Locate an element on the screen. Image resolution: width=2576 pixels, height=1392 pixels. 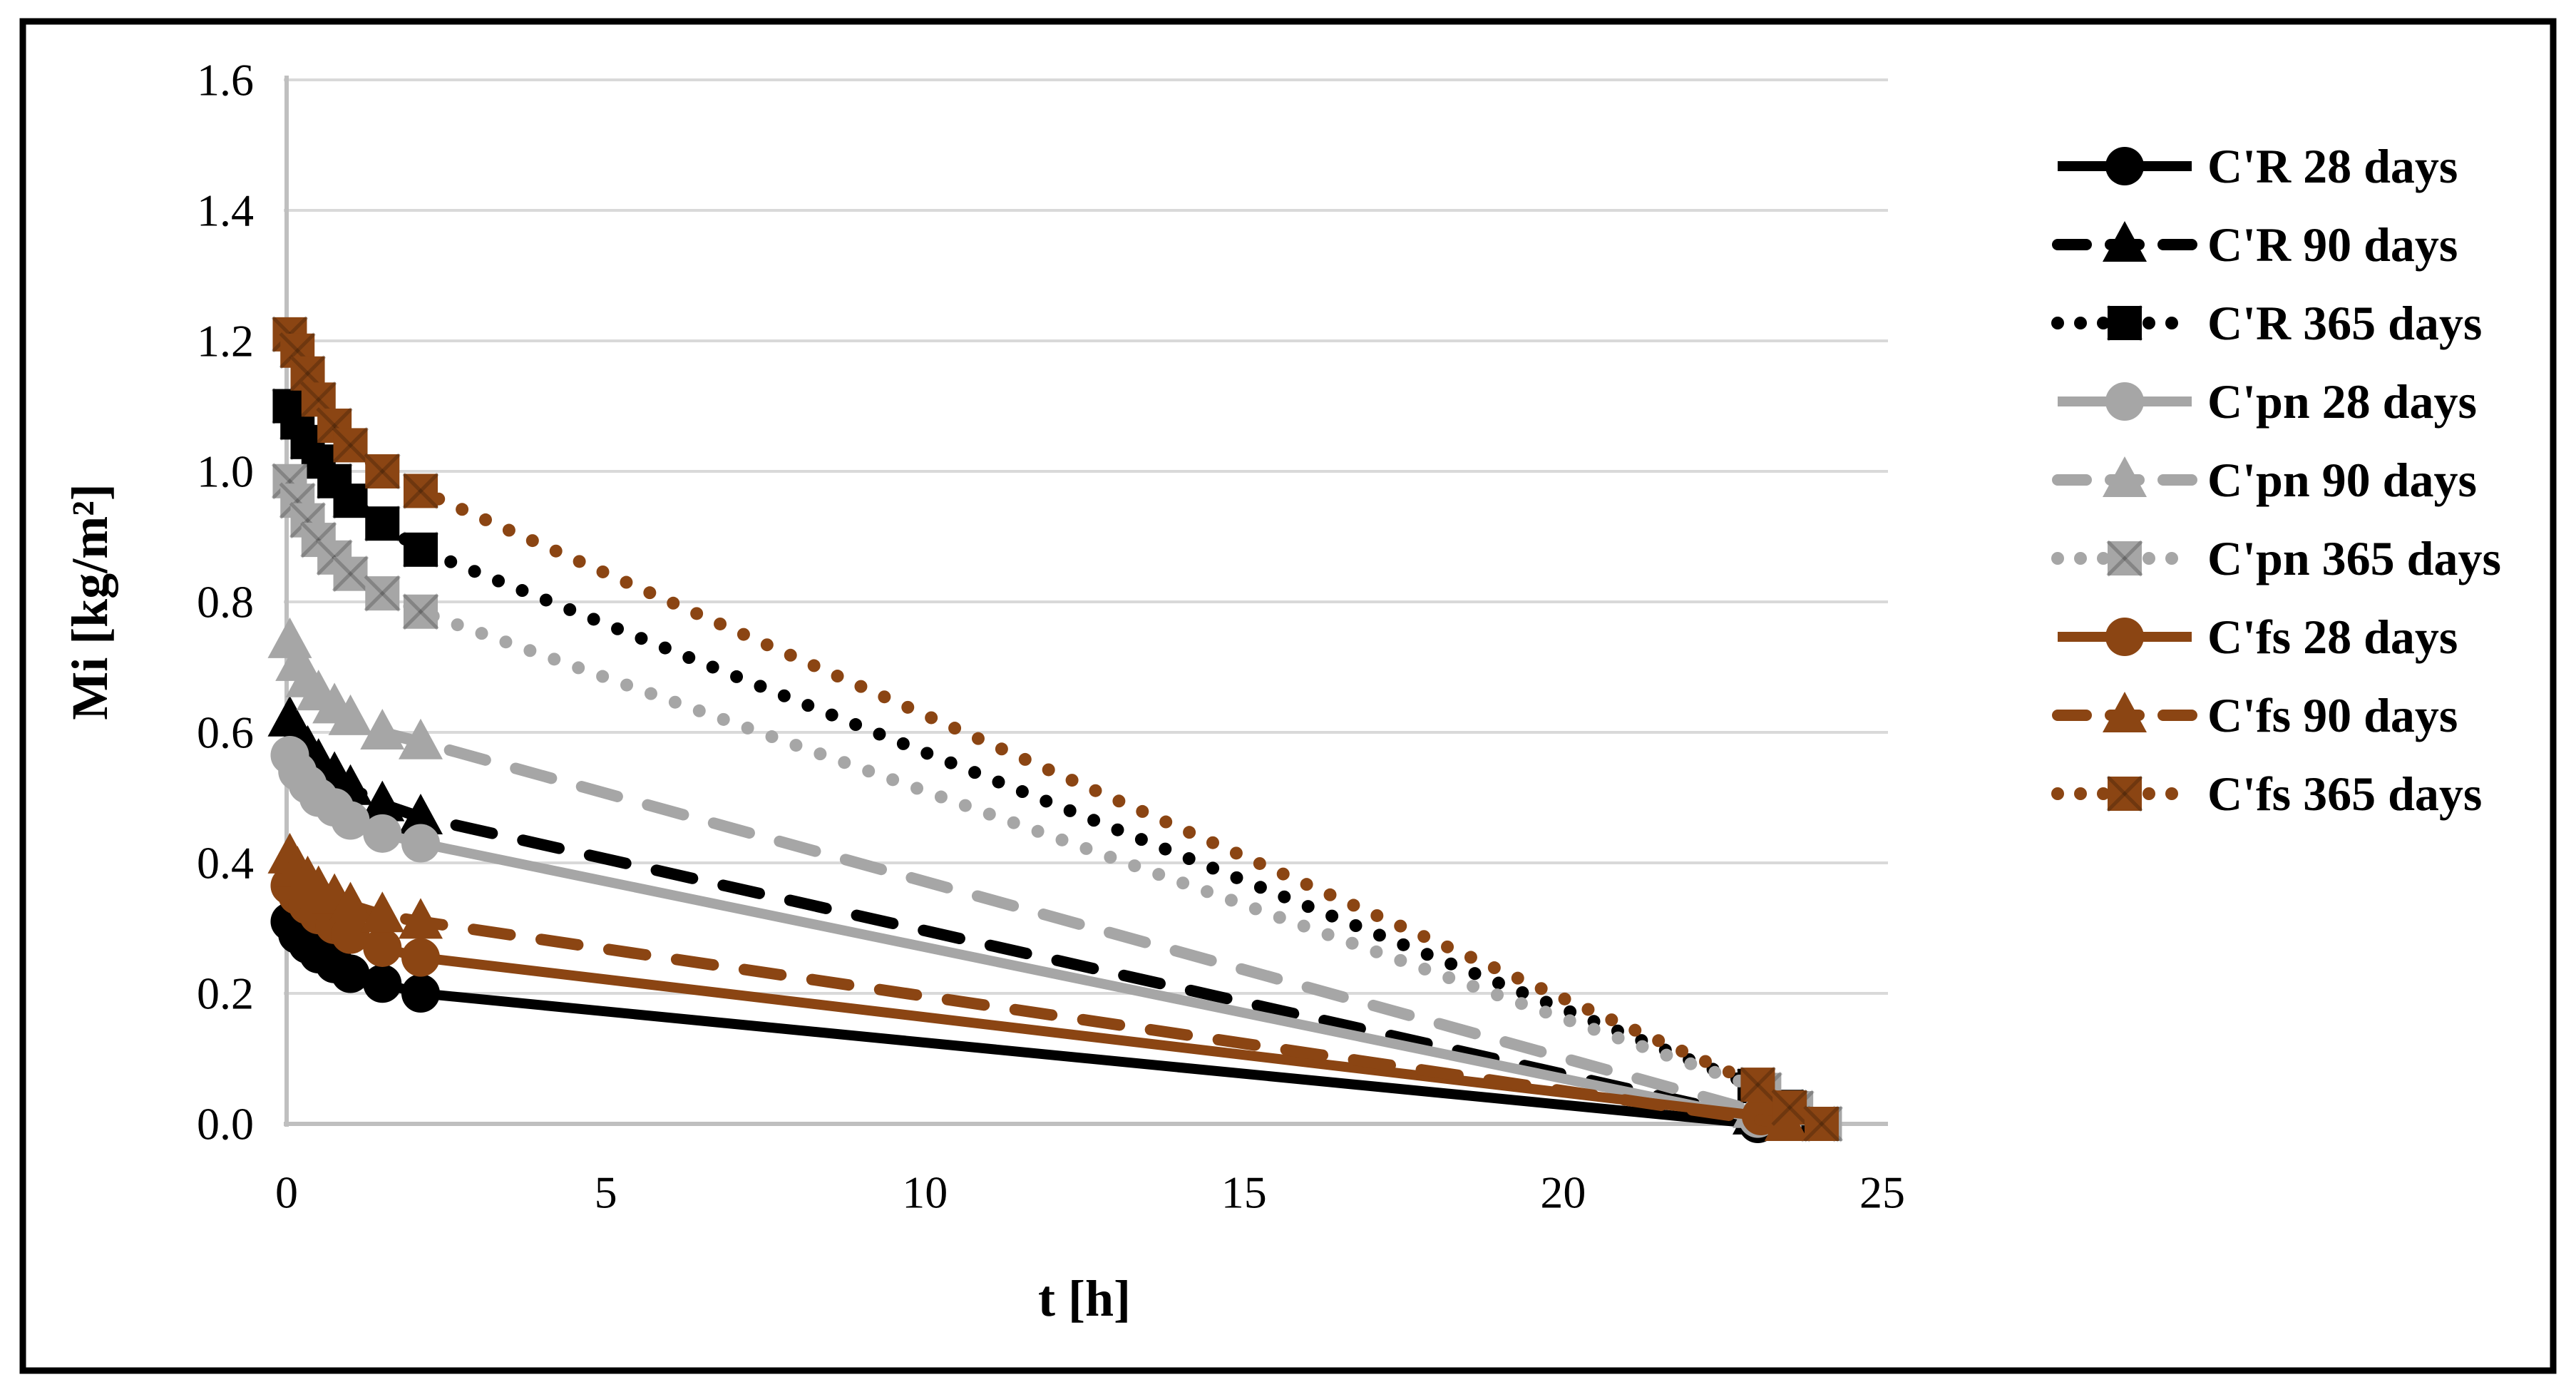
legend-entry-c-fs-28-days: C'fs 28 days is located at coordinates (2258, 637).